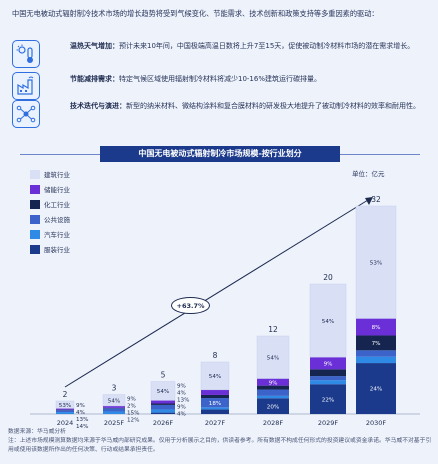  What do you see at coordinates (114, 388) in the screenshot?
I see `bar-total-label: 3` at bounding box center [114, 388].